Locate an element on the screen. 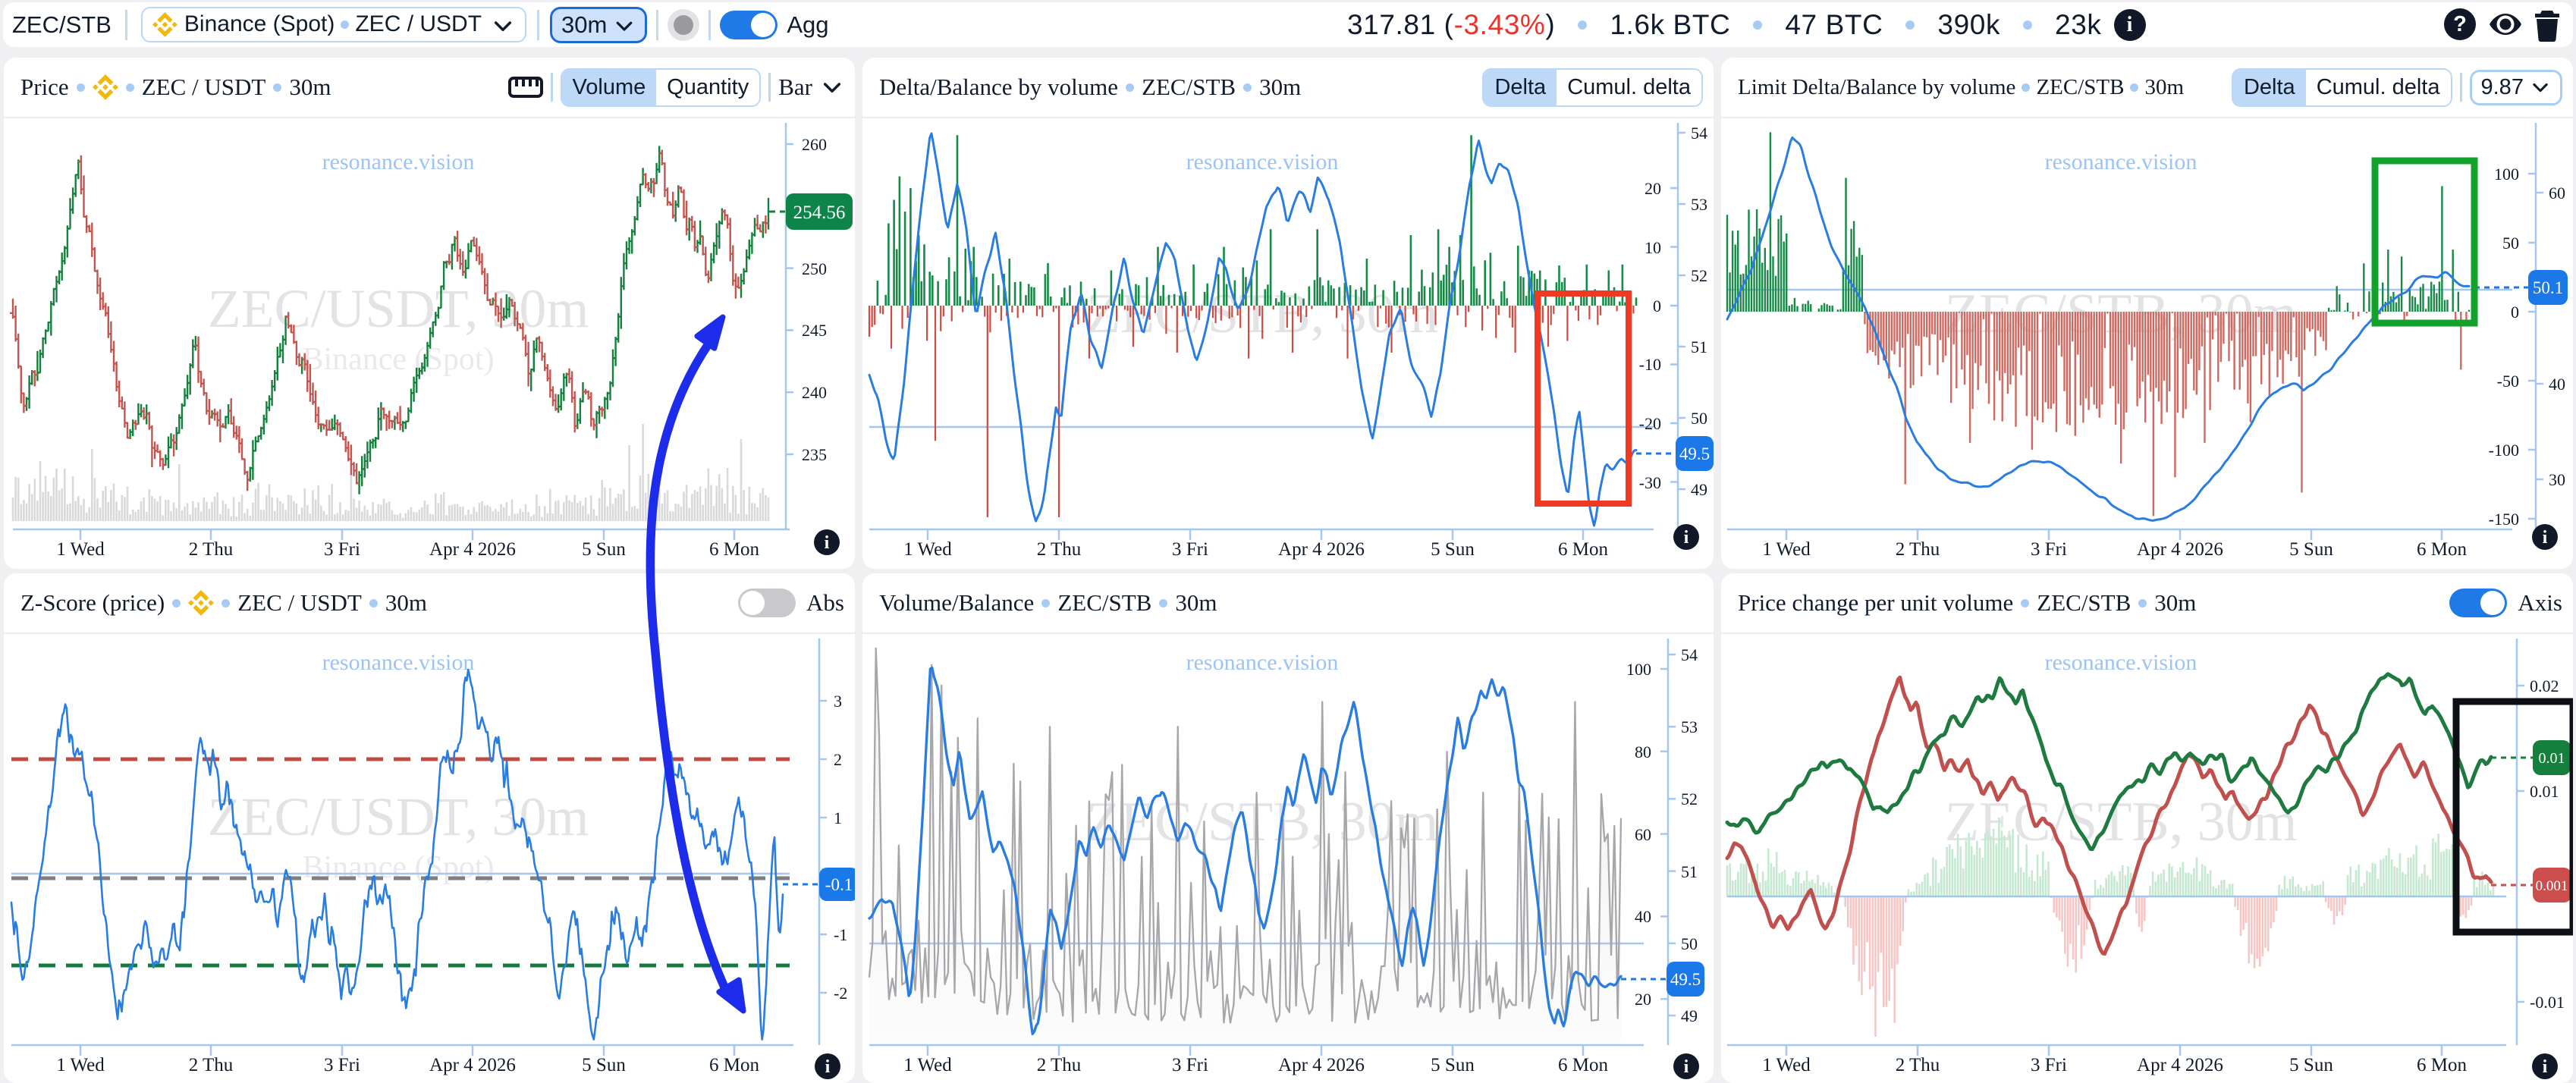 Image resolution: width=2576 pixels, height=1083 pixels. svg-text: 0.001 is located at coordinates (2552, 886).